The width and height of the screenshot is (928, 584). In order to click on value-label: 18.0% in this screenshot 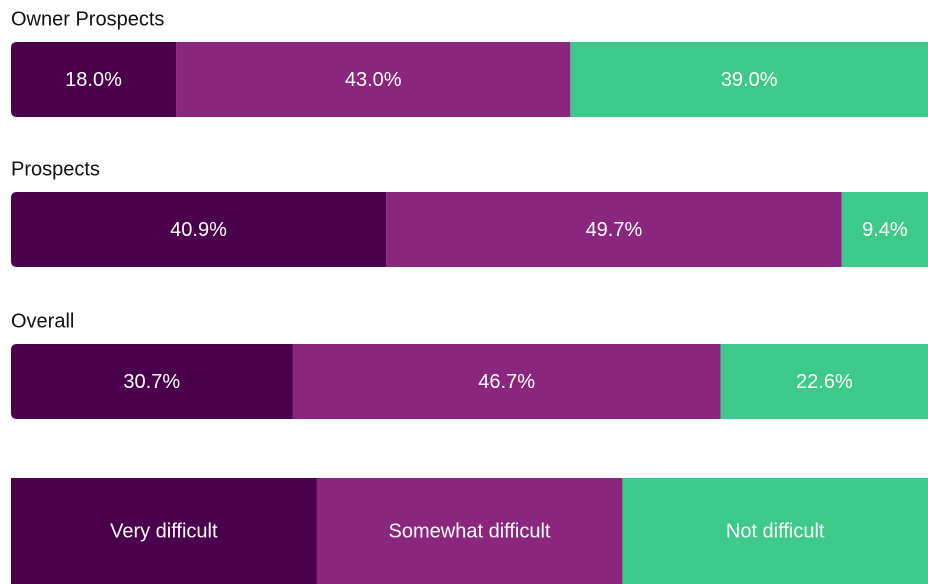, I will do `click(93, 80)`.